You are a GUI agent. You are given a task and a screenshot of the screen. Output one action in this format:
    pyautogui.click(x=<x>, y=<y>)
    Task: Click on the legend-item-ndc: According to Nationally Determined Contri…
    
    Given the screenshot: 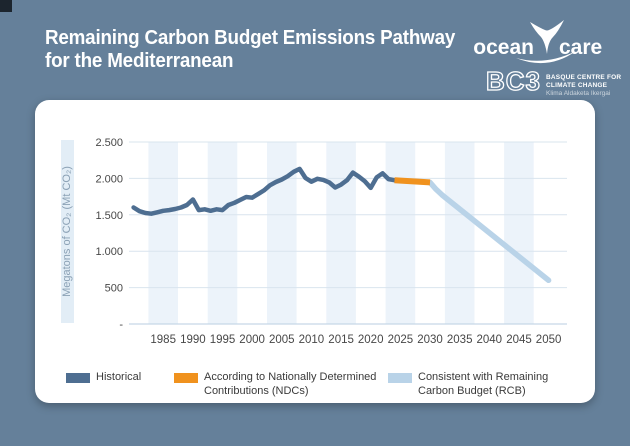 What is the action you would take?
    pyautogui.click(x=275, y=384)
    